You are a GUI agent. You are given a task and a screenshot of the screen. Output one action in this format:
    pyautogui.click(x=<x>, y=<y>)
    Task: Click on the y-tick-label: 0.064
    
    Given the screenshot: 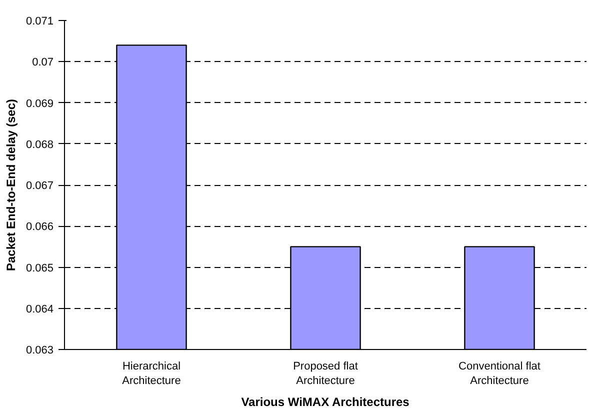 What is the action you would take?
    pyautogui.click(x=40, y=309)
    